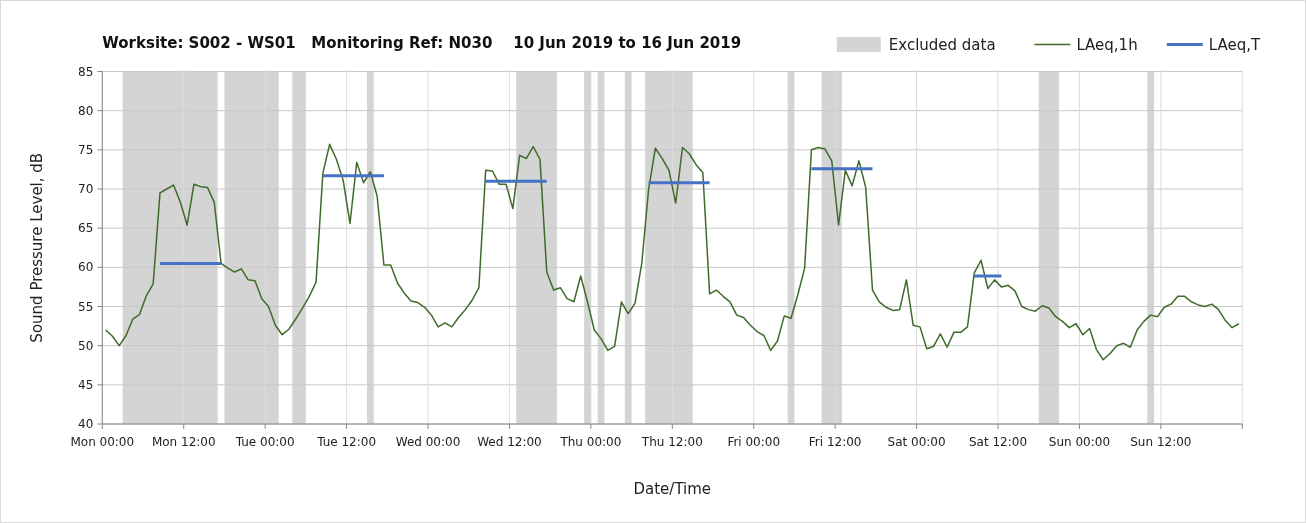 Image resolution: width=1306 pixels, height=523 pixels. What do you see at coordinates (754, 442) in the screenshot?
I see `x-tick-label: Fri 00:00` at bounding box center [754, 442].